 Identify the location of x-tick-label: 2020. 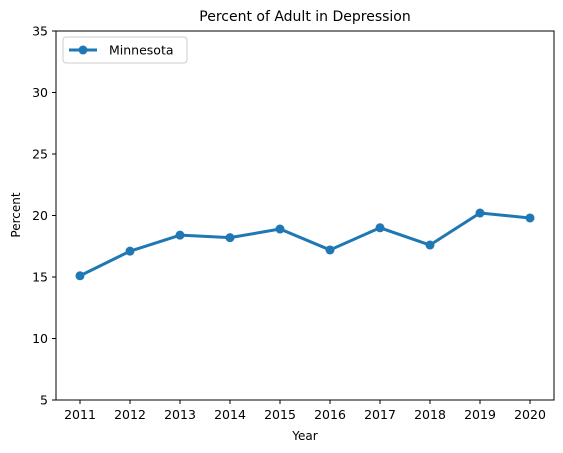
(530, 414).